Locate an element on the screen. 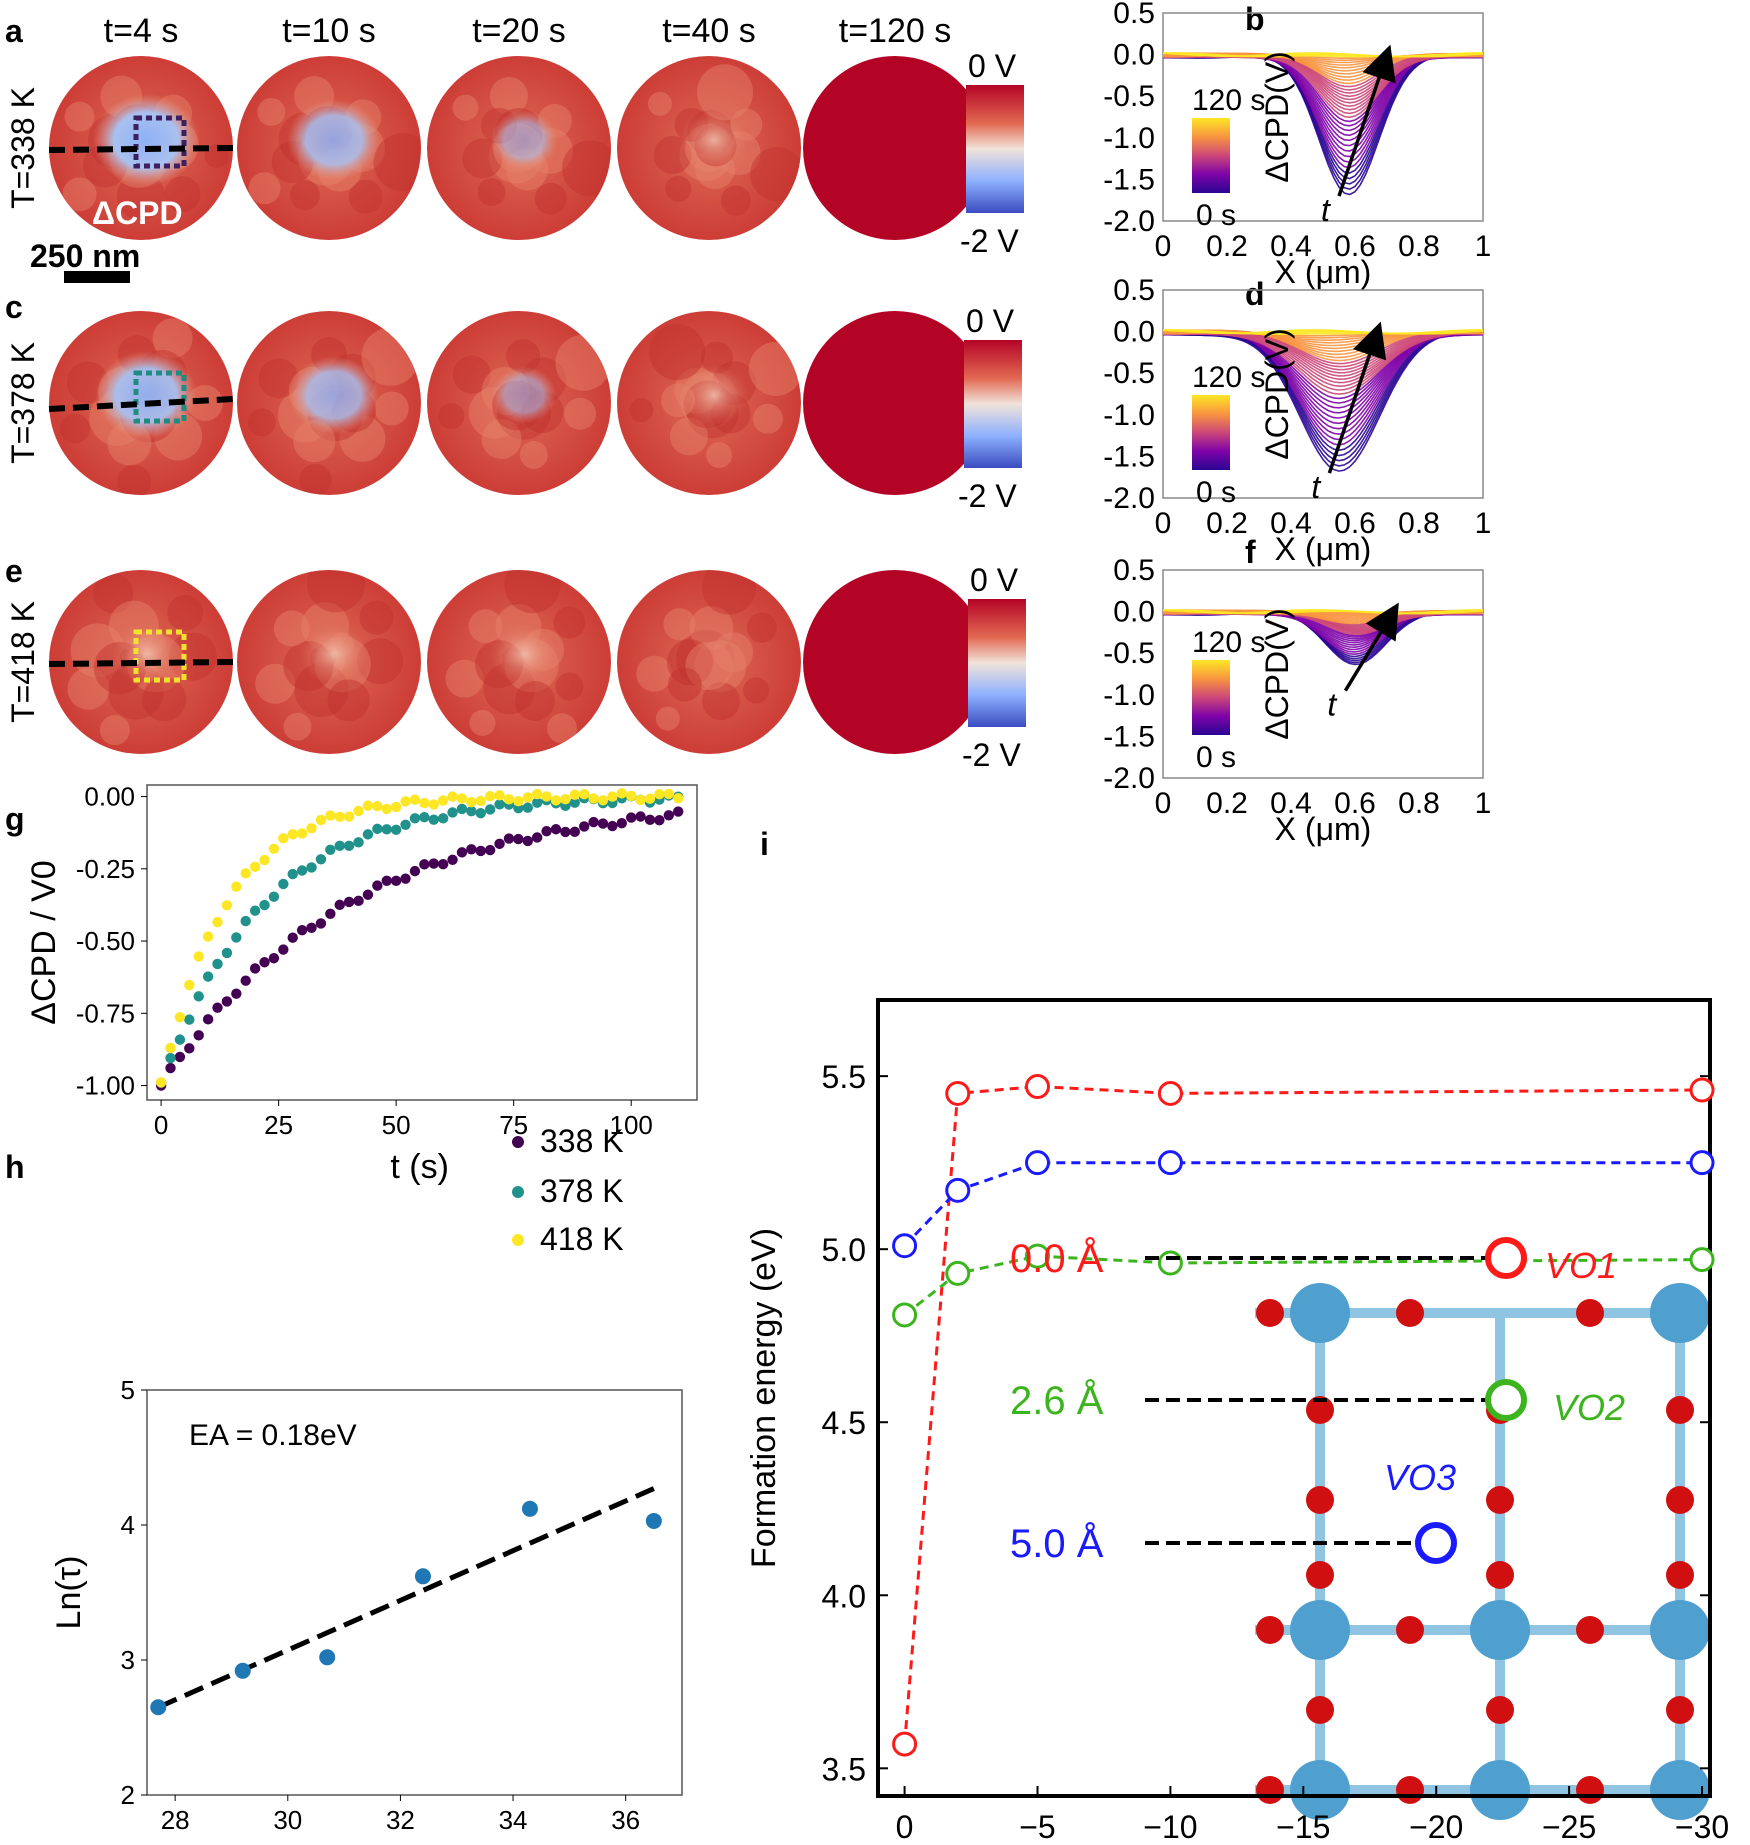 This screenshot has width=1750, height=1845. profile-ytick: -0.5 is located at coordinates (1129, 96).